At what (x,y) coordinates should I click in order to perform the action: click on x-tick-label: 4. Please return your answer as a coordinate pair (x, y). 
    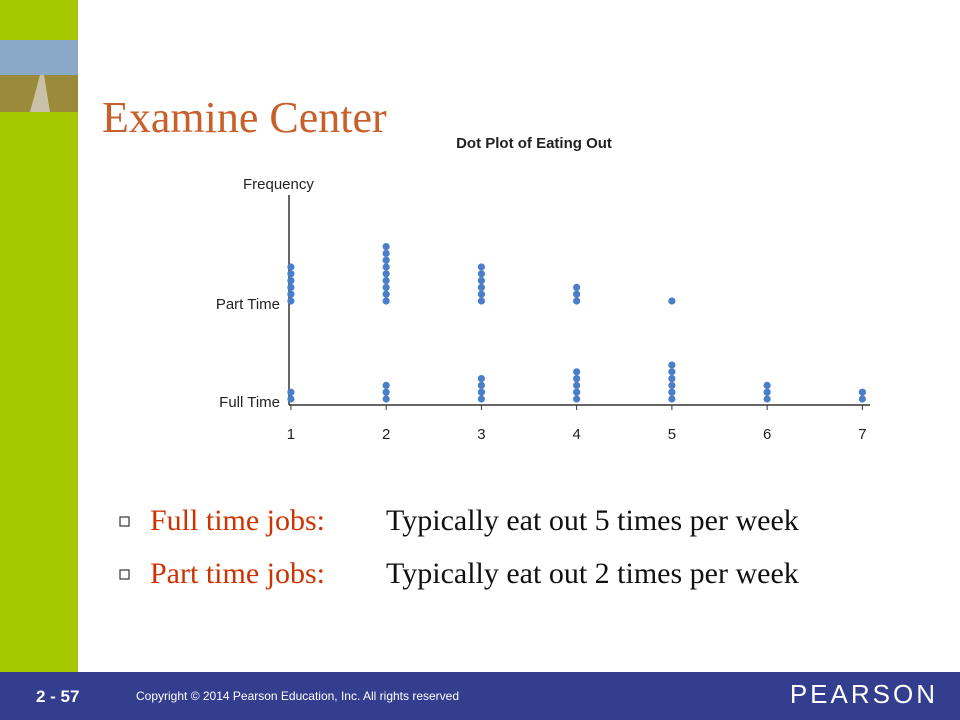
    Looking at the image, I should click on (576, 434).